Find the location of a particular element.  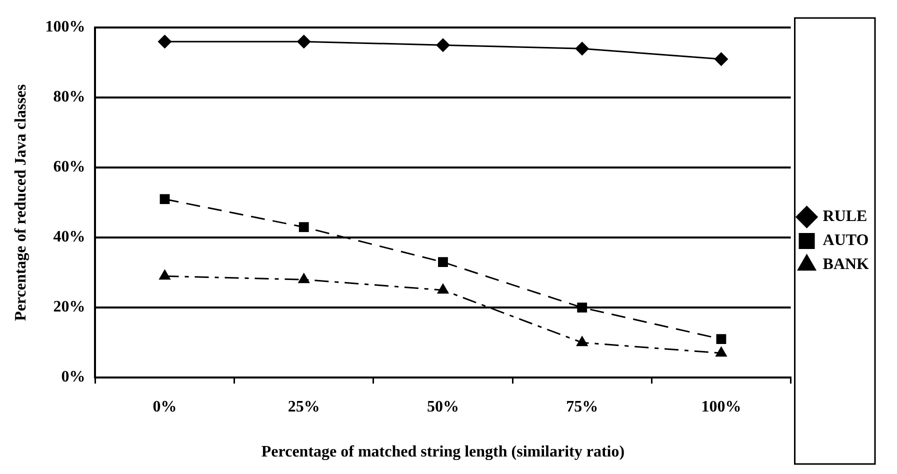

x-tick-label: 0% is located at coordinates (164, 407).